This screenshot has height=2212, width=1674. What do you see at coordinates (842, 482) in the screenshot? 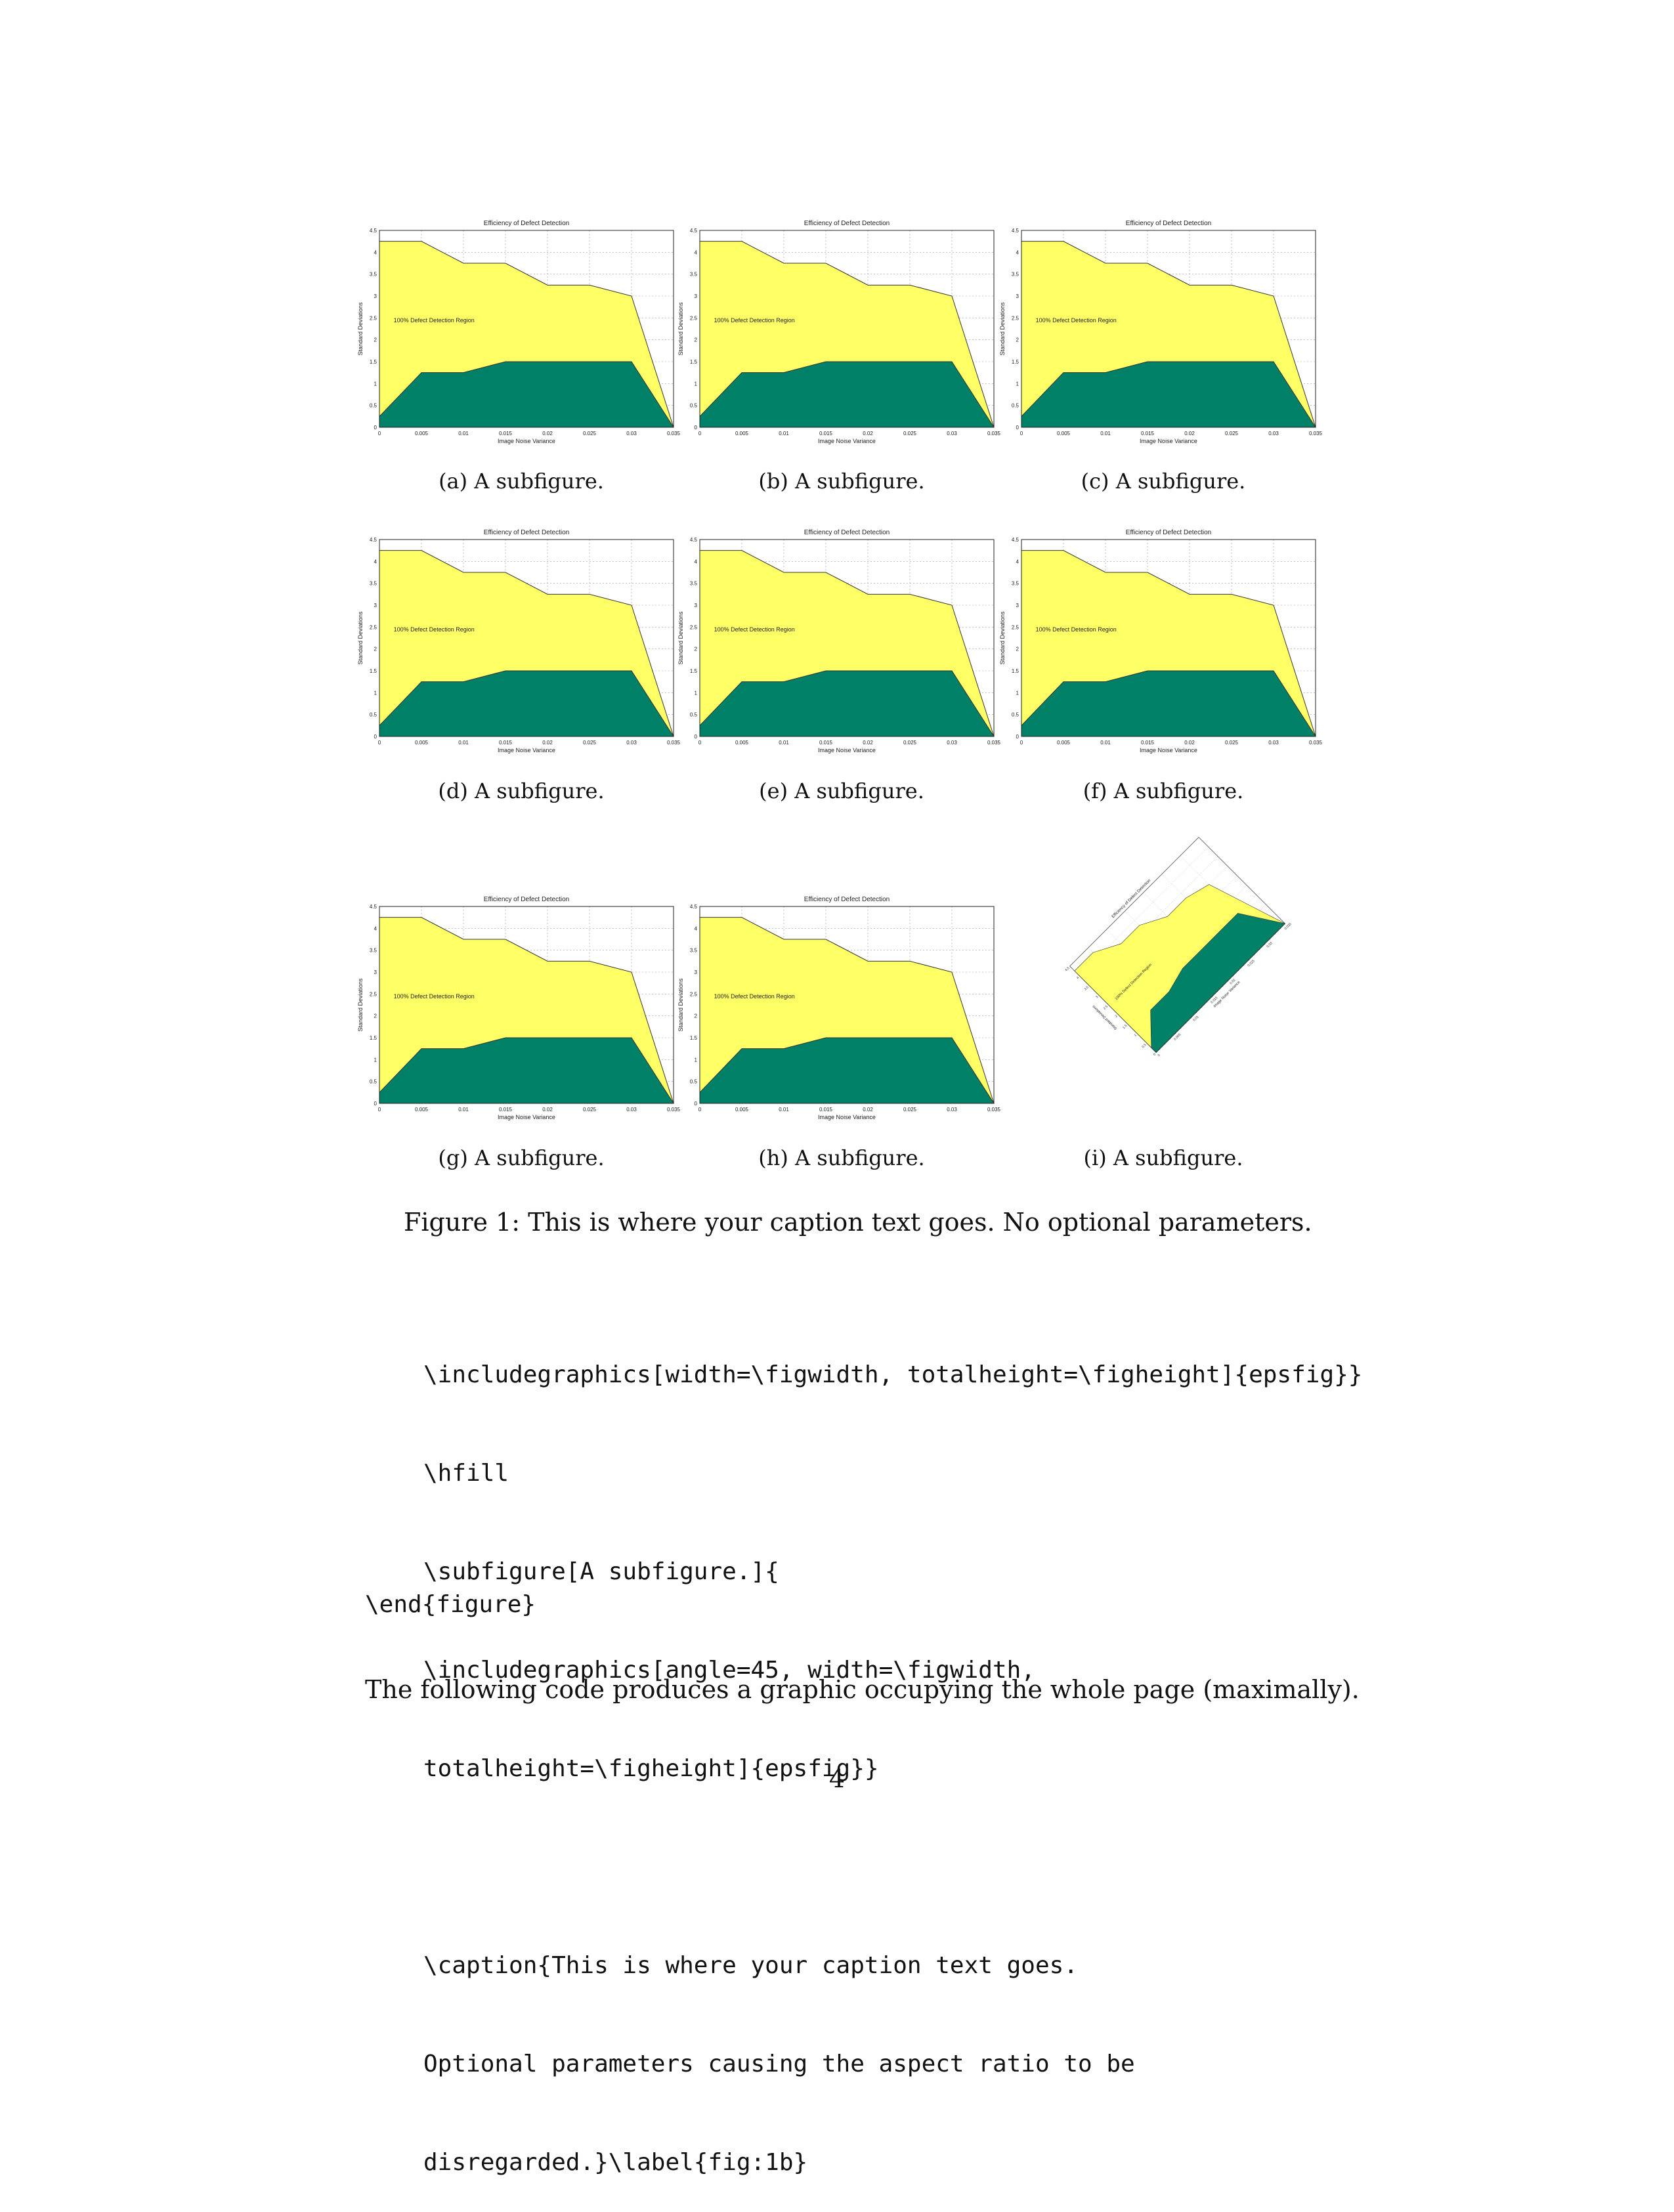
I see `caption-b: (b) A subfigure.` at bounding box center [842, 482].